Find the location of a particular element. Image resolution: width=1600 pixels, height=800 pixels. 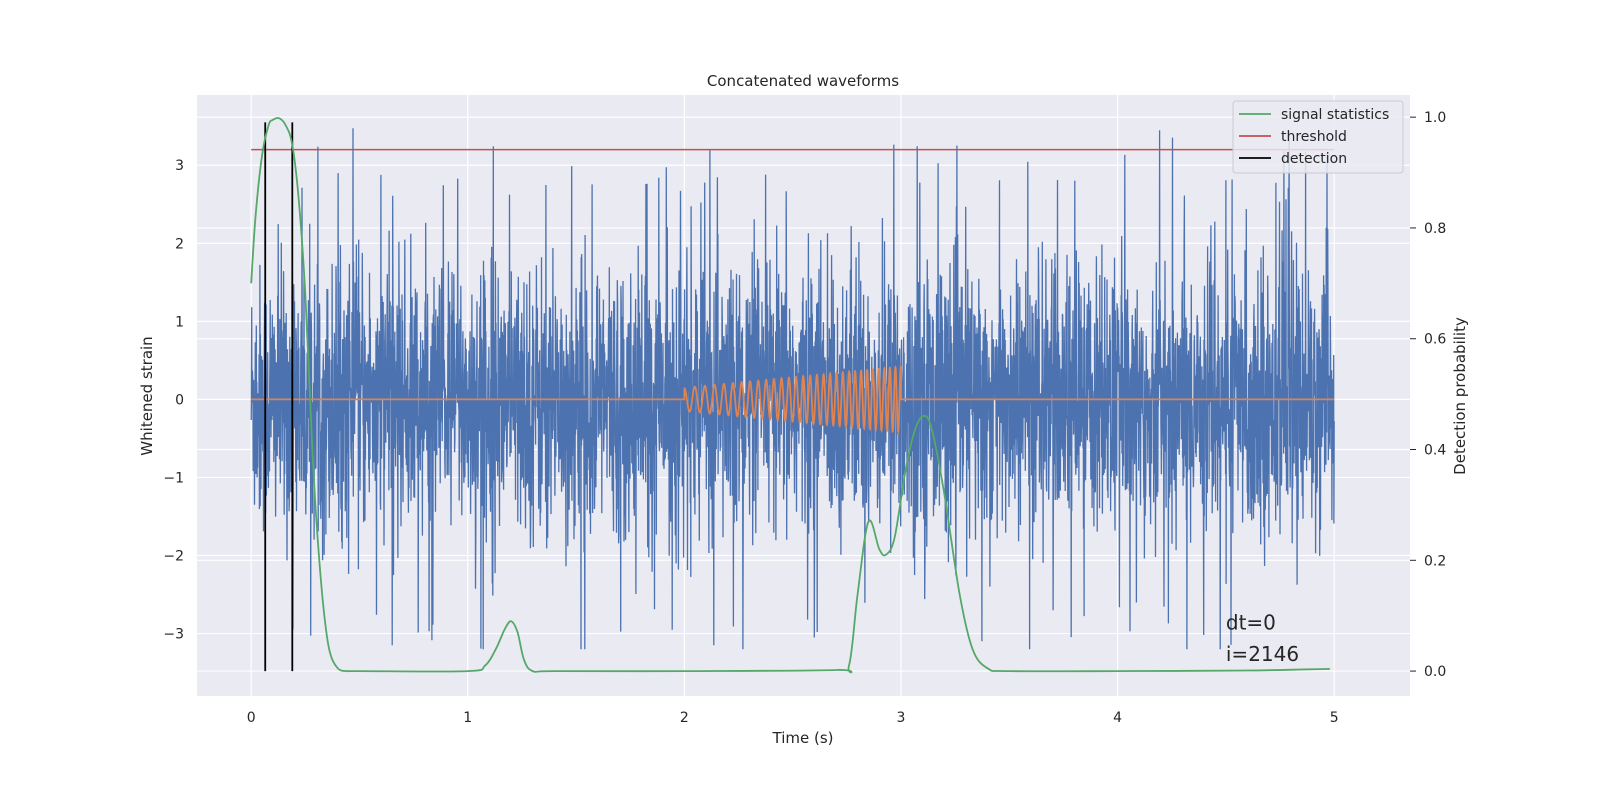

detection-series is located at coordinates (279, 397).